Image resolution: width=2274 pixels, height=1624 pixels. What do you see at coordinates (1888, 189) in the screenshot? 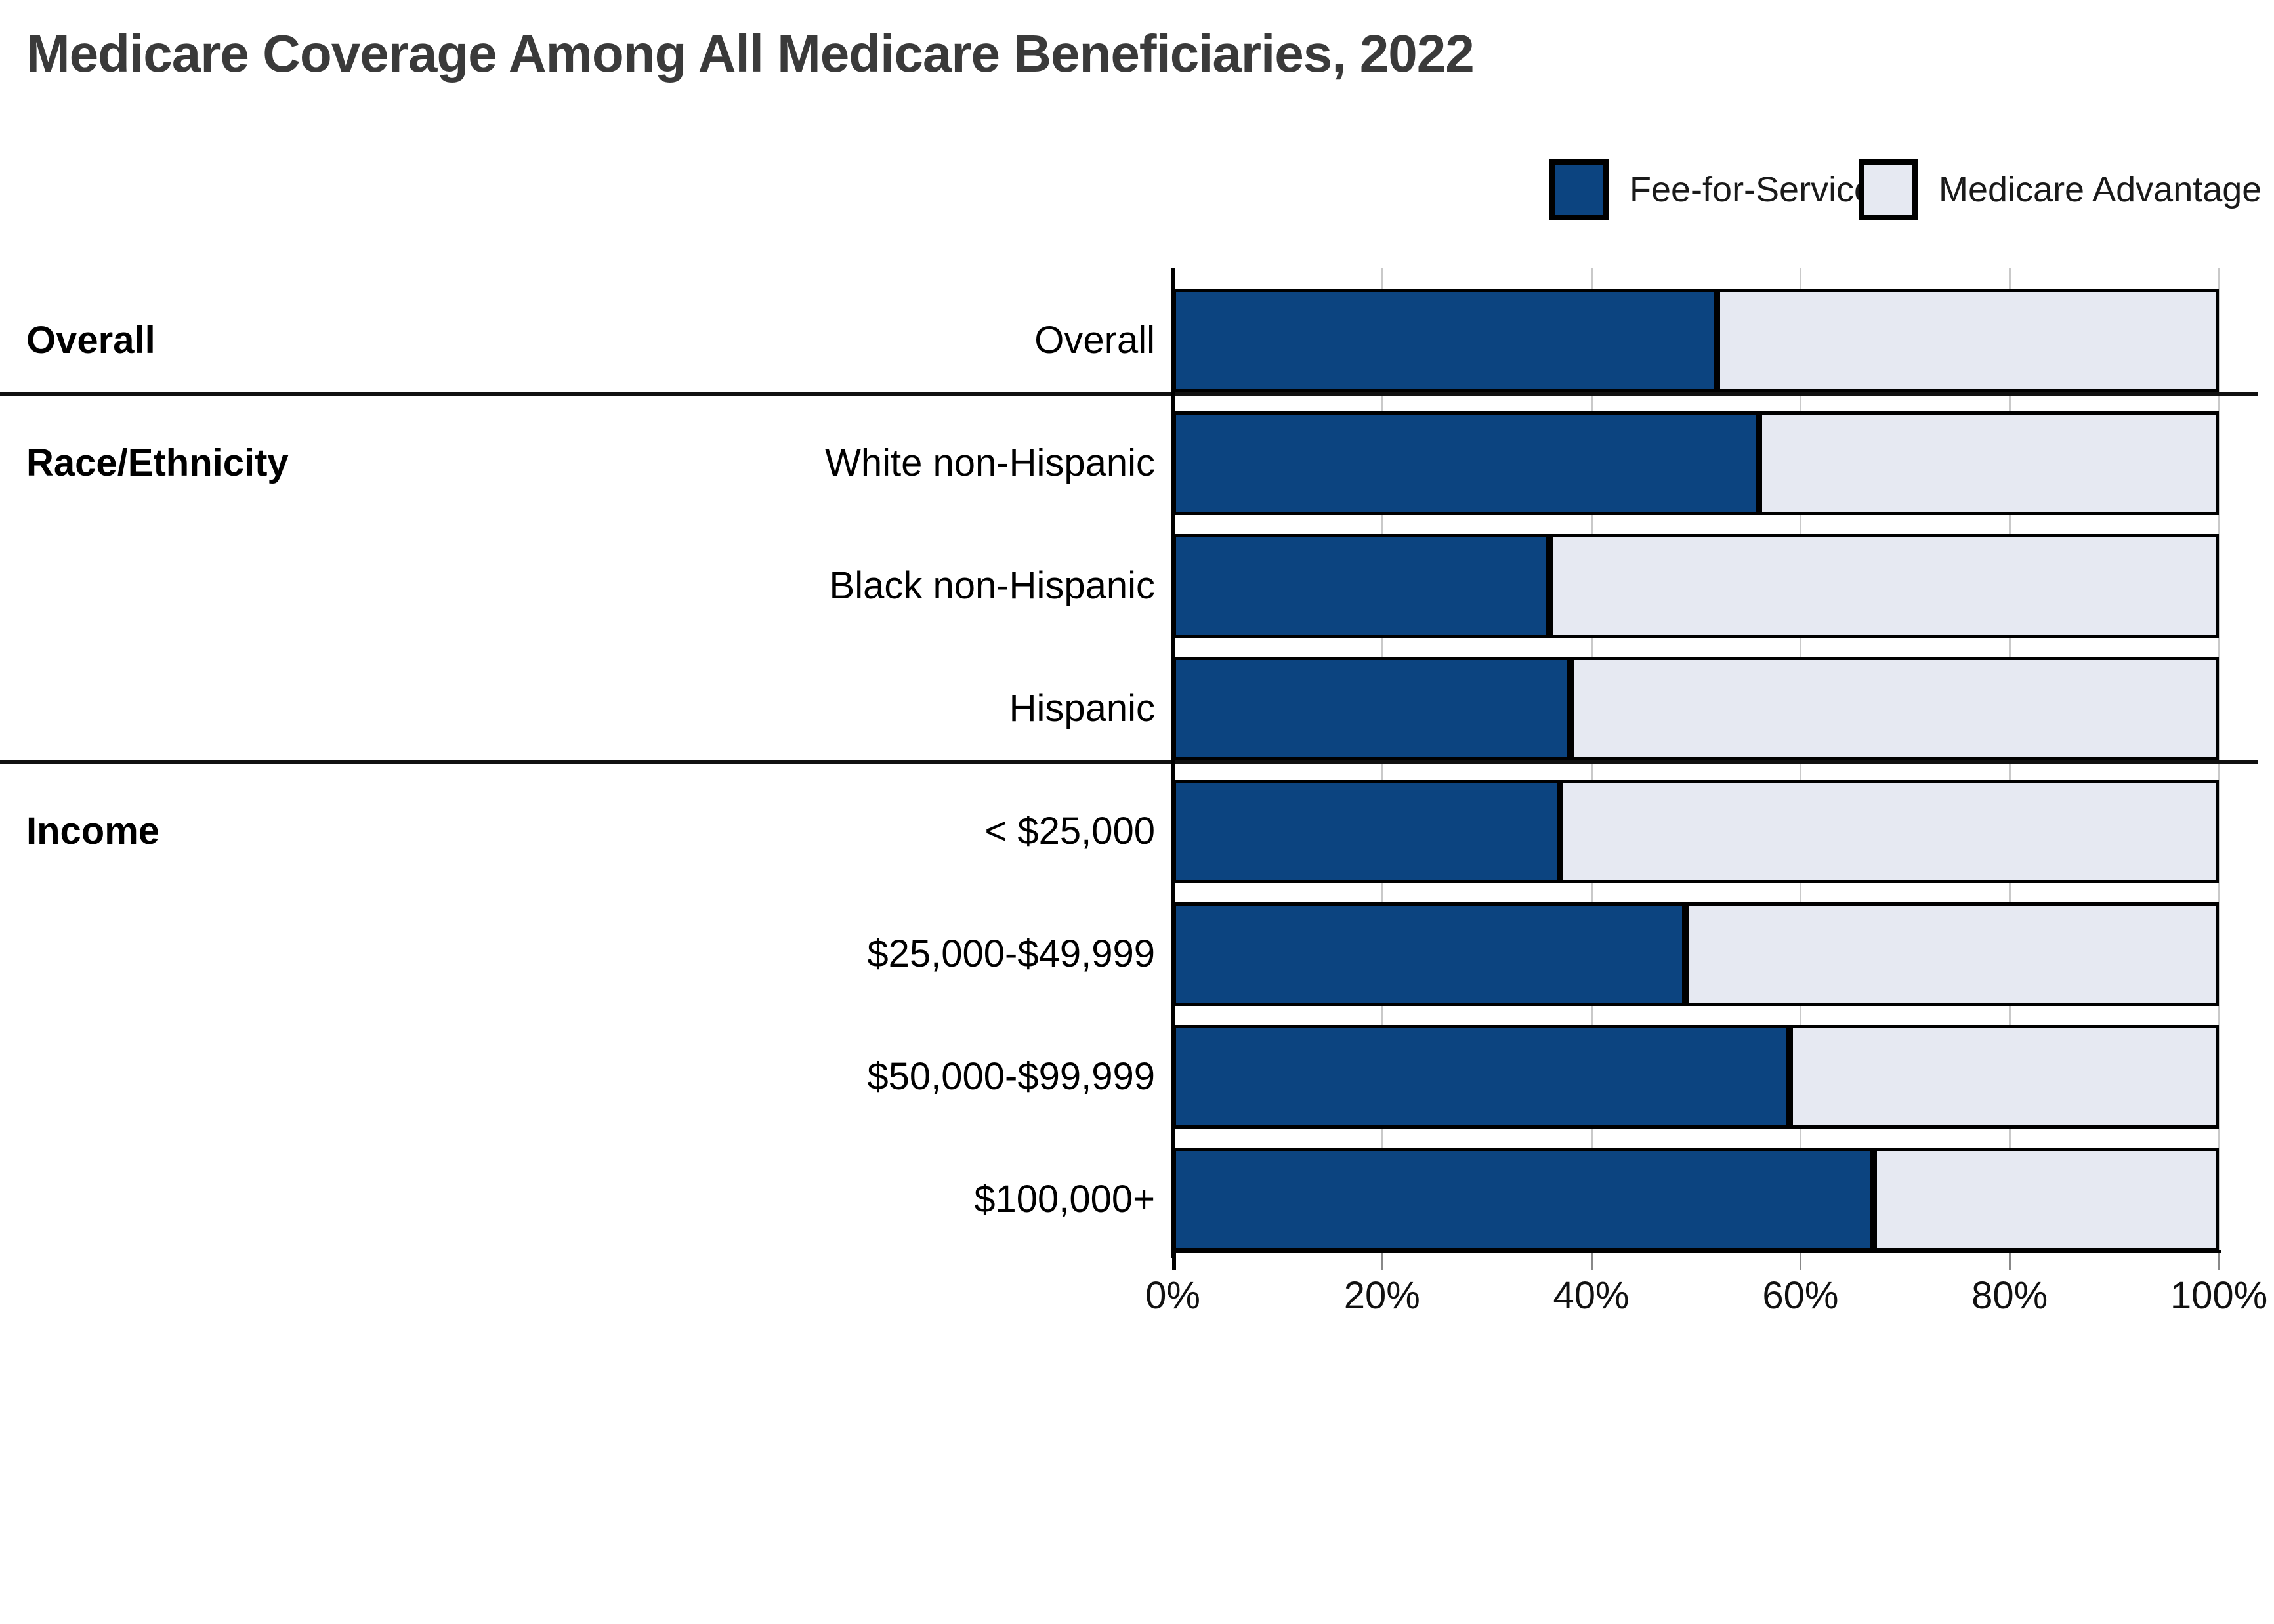
I see `legend-swatch-medicare-advantage` at bounding box center [1888, 189].